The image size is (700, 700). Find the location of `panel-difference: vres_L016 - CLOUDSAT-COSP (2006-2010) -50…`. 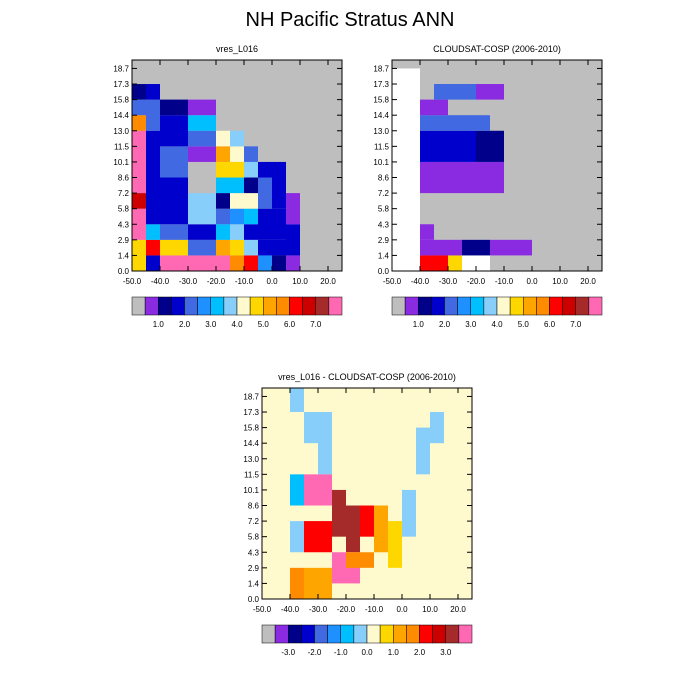

panel-difference: vres_L016 - CLOUDSAT-COSP (2006-2010) -50… is located at coordinates (358, 514).